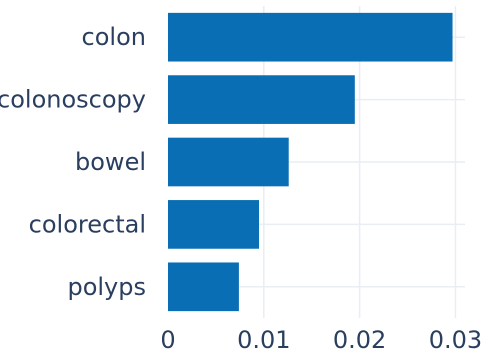  What do you see at coordinates (263, 339) in the screenshot?
I see `x-tick-label: 0.01` at bounding box center [263, 339].